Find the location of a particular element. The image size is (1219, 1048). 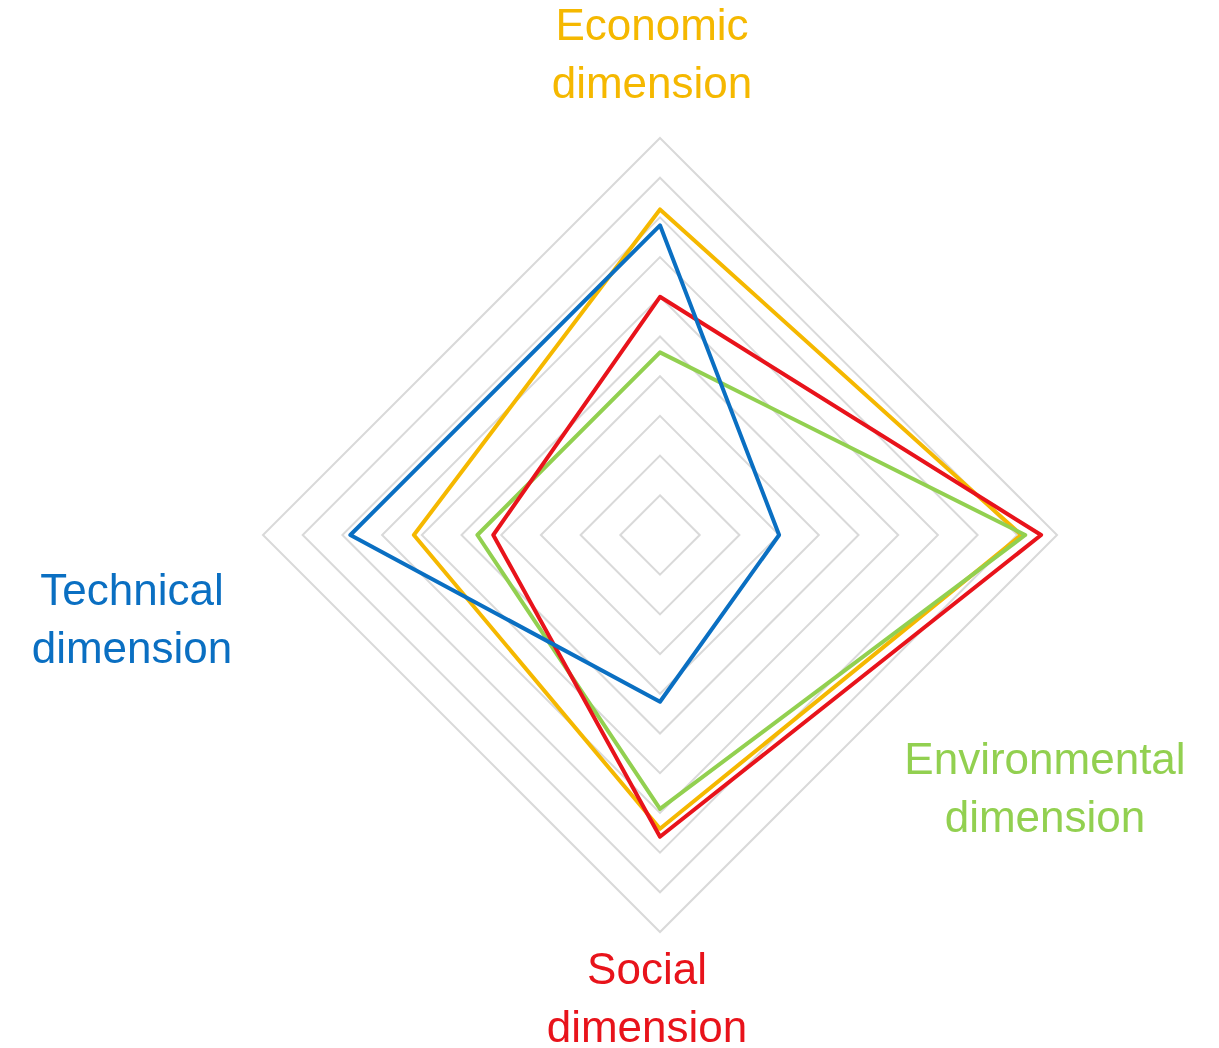

spoke-label: Environmental dimension is located at coordinates (1045, 787).